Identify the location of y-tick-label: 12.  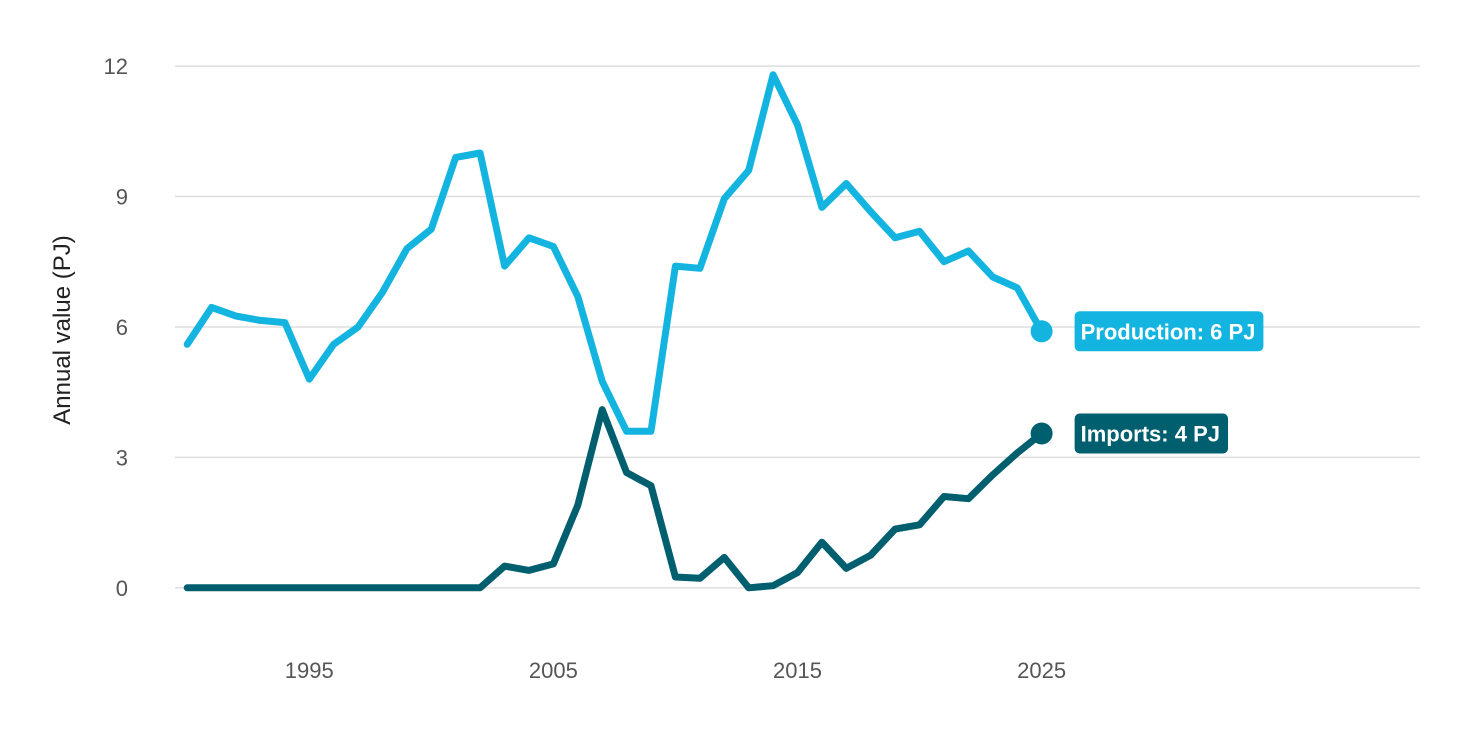
(116, 66).